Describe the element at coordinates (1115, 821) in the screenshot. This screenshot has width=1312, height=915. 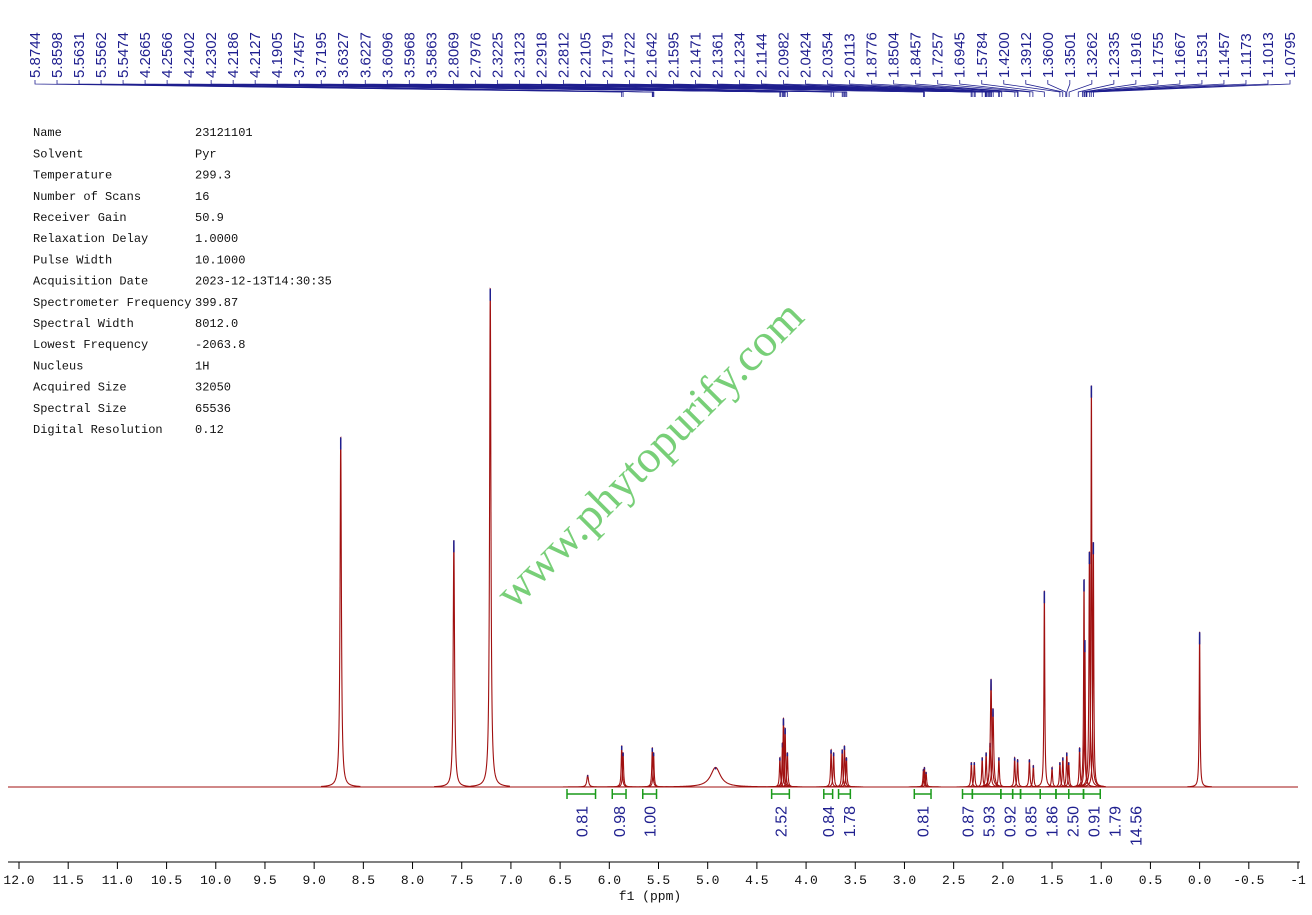
I see `integral-label: 1.79` at that location.